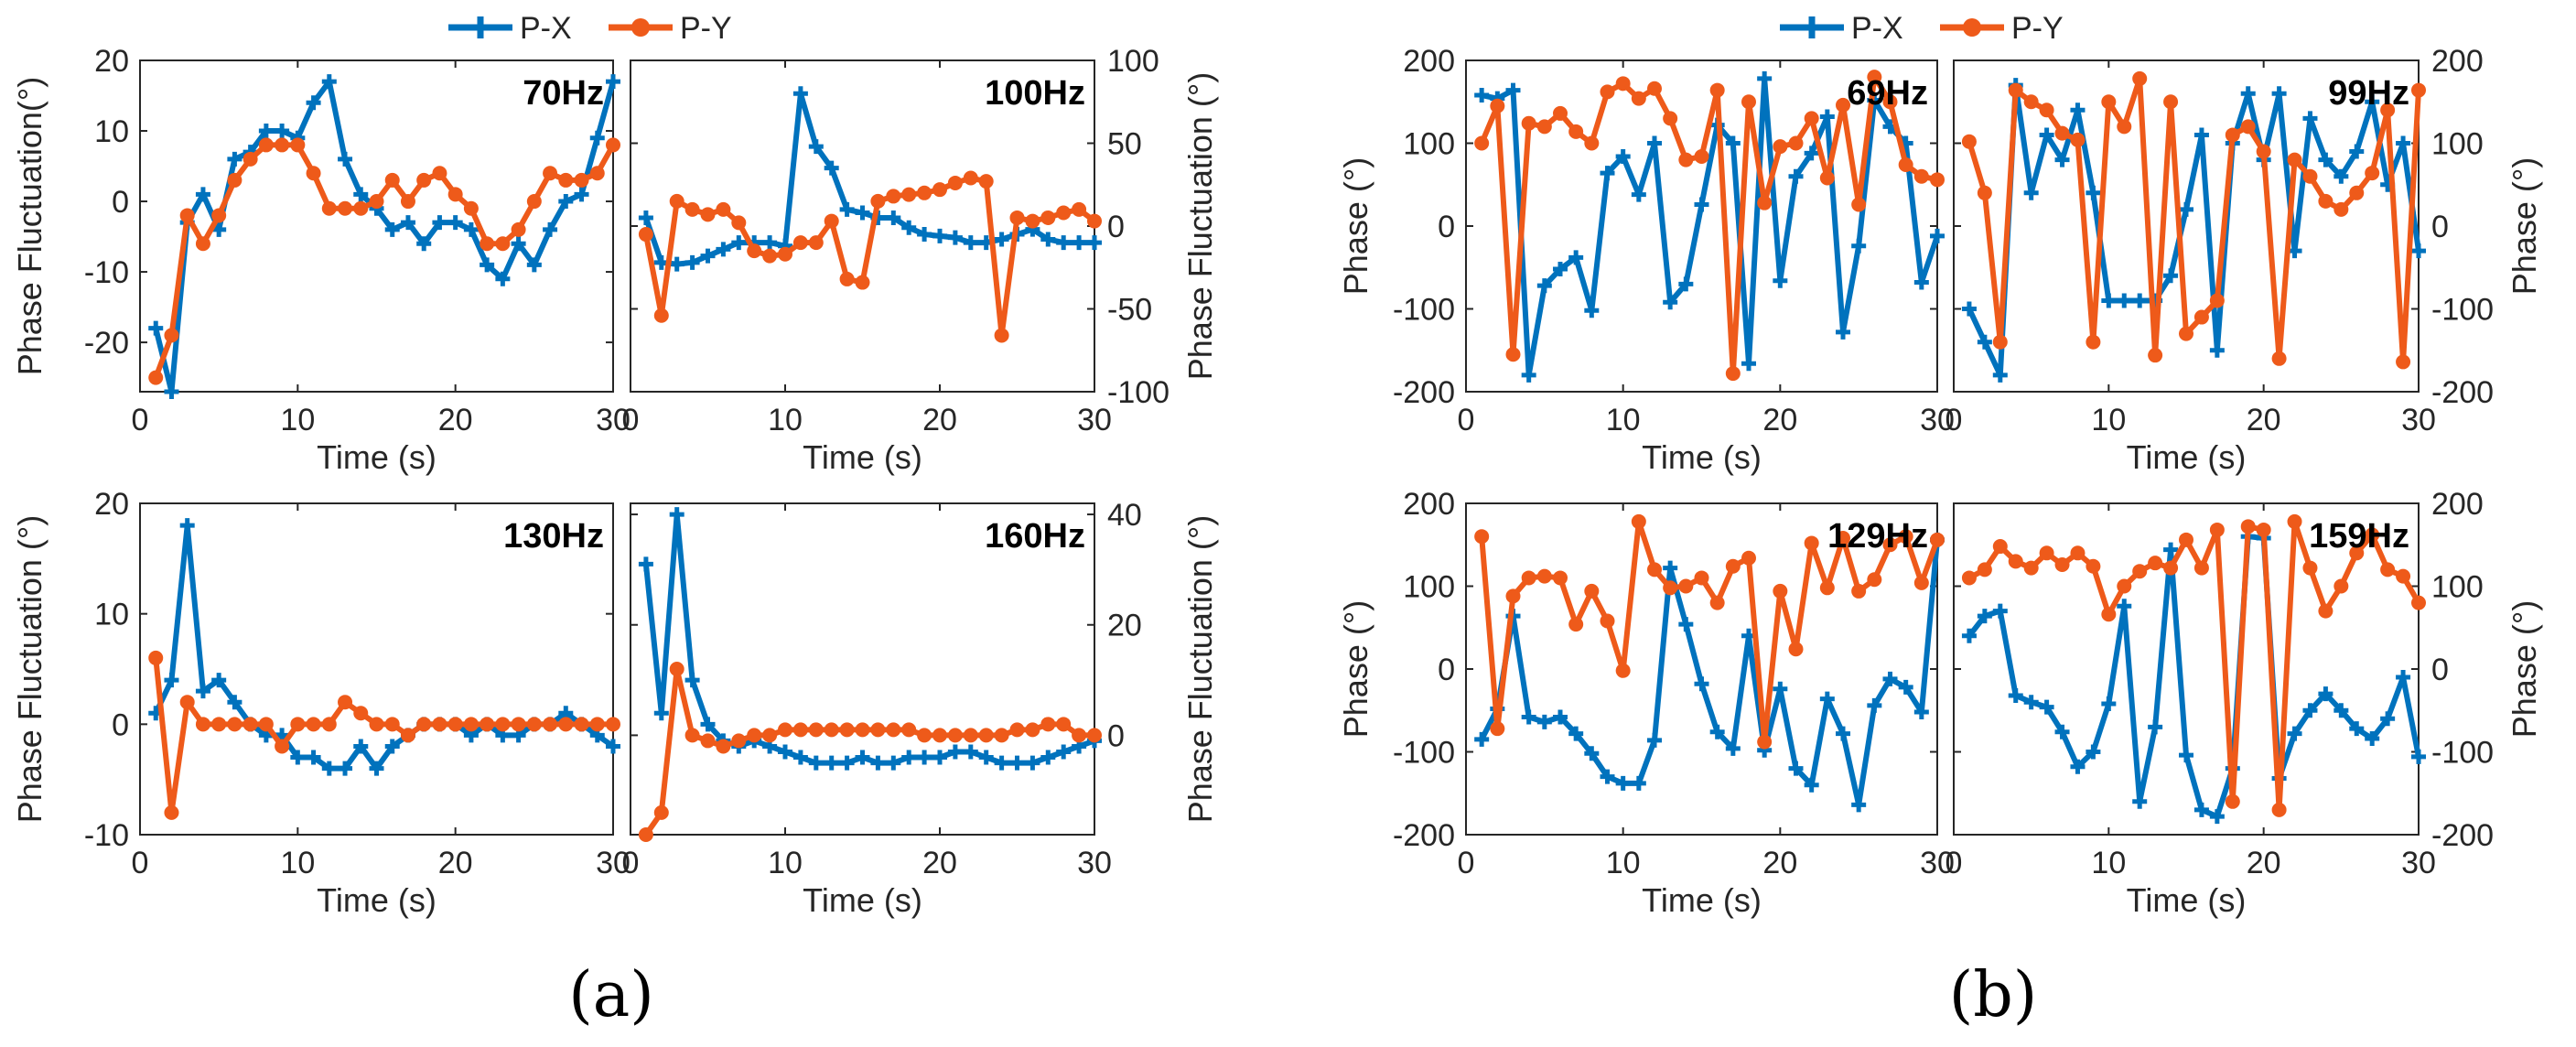  I want to click on subplot-title: 100Hz, so click(1035, 93).